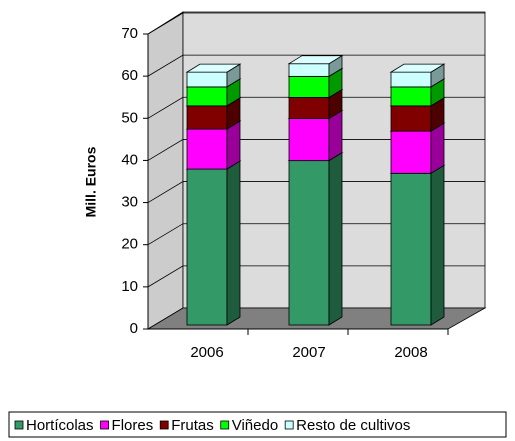 The width and height of the screenshot is (515, 441). I want to click on legend-label: Viñedo, so click(255, 425).